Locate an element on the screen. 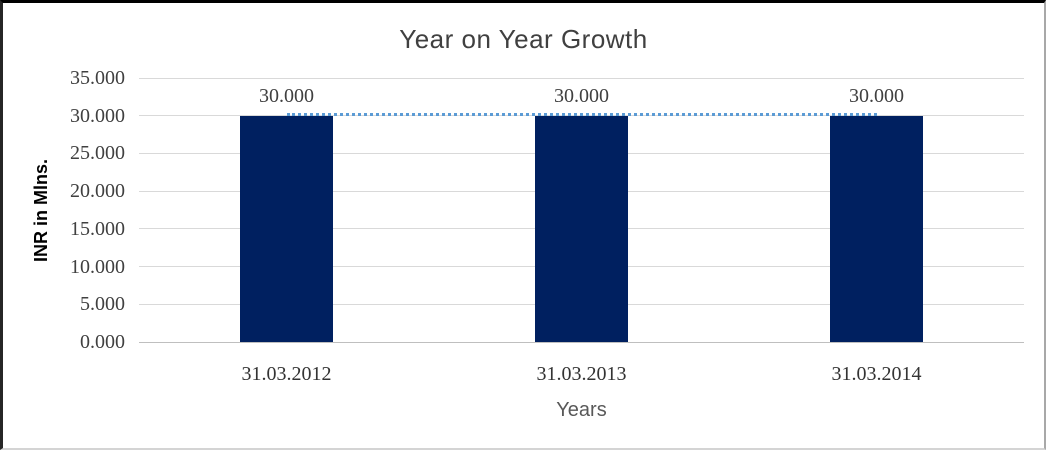 Image resolution: width=1046 pixels, height=450 pixels. trend-line is located at coordinates (581, 114).